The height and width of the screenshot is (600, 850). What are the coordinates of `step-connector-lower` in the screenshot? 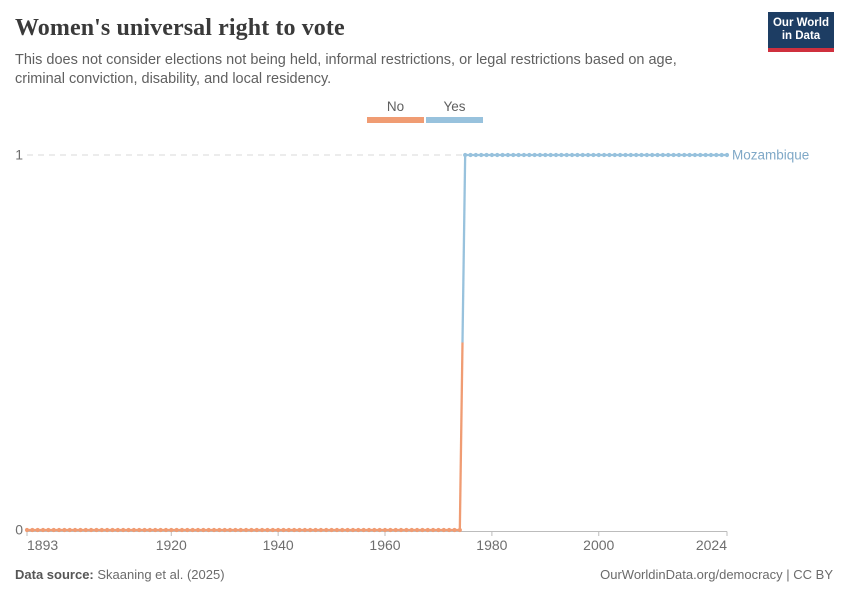 It's located at (461, 436).